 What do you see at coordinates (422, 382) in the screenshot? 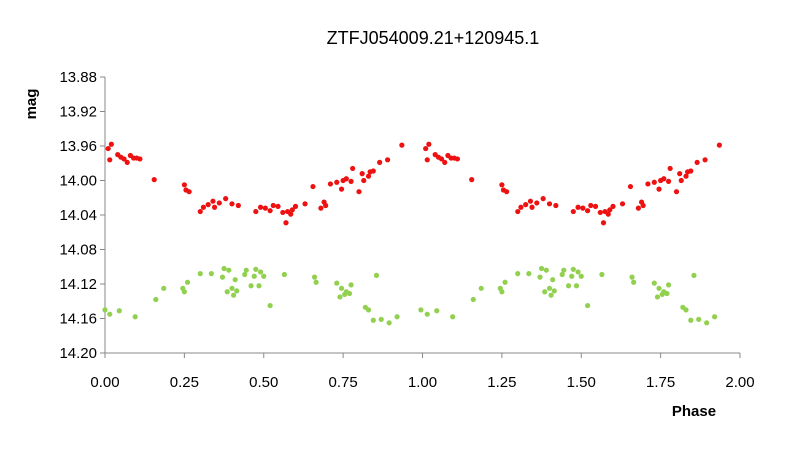
I see `x-tick-label: 1.00` at bounding box center [422, 382].